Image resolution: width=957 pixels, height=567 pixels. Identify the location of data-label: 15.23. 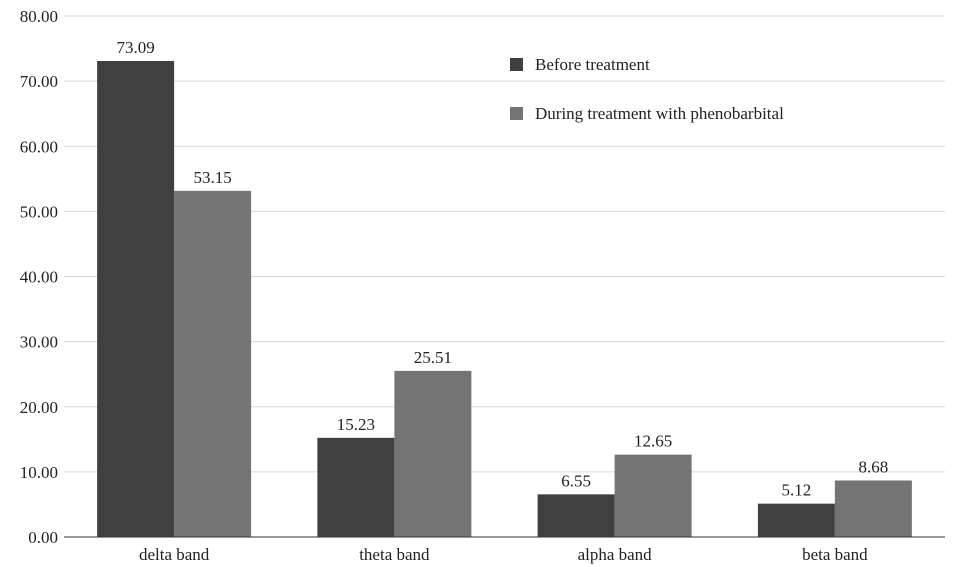
(356, 424).